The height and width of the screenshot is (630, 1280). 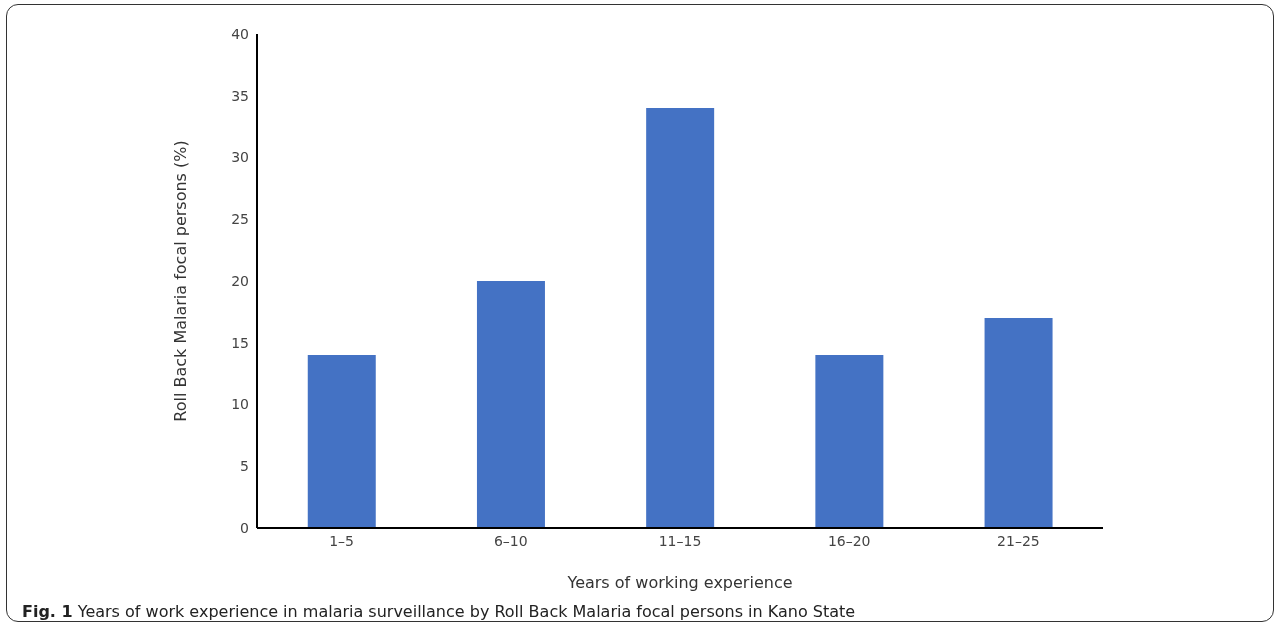 What do you see at coordinates (342, 540) in the screenshot?
I see `x-tick-label: 1–5` at bounding box center [342, 540].